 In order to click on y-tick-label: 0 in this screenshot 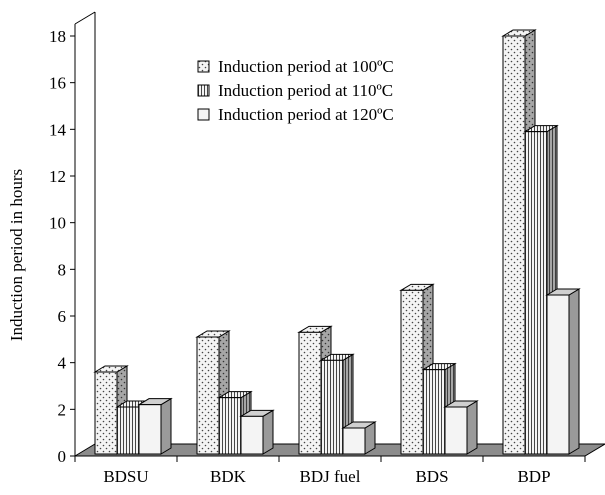, I will do `click(62, 456)`.